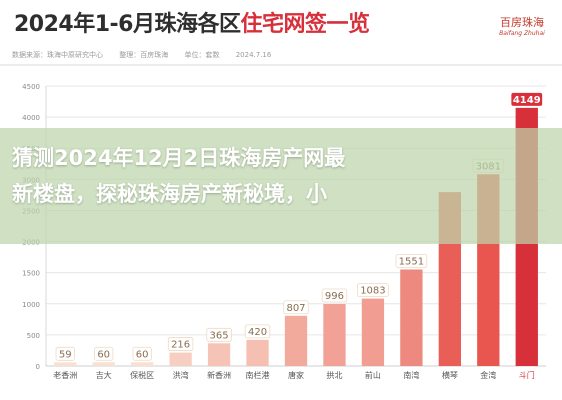 Image resolution: width=562 pixels, height=400 pixels. I want to click on banner-line-2: 新楼盘，探秘珠海房产新秘境，小, so click(169, 194).